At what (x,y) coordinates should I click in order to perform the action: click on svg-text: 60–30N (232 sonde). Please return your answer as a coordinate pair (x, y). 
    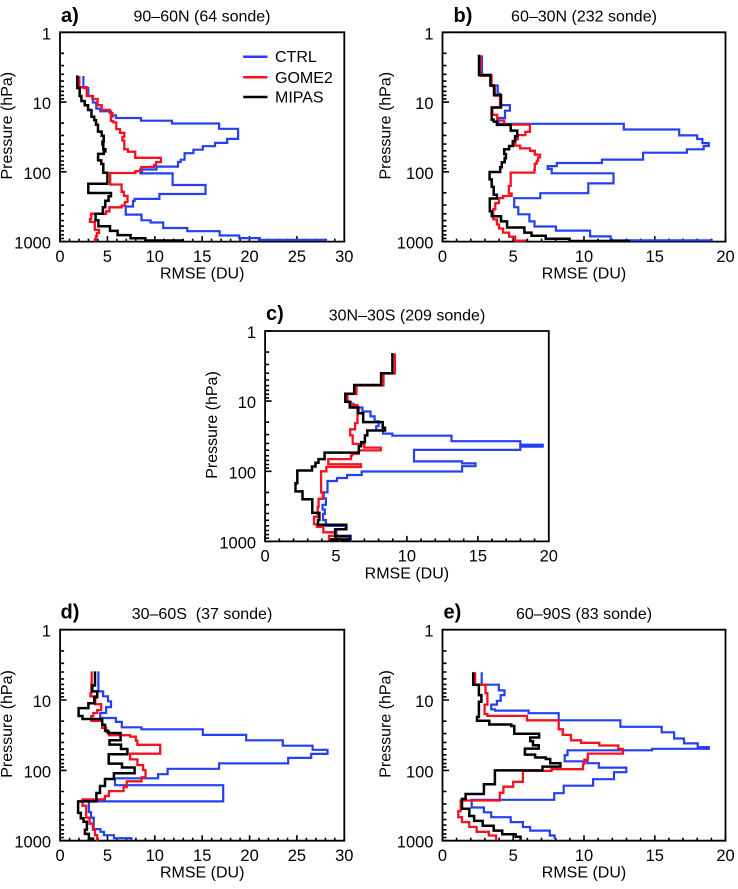
    Looking at the image, I should click on (584, 17).